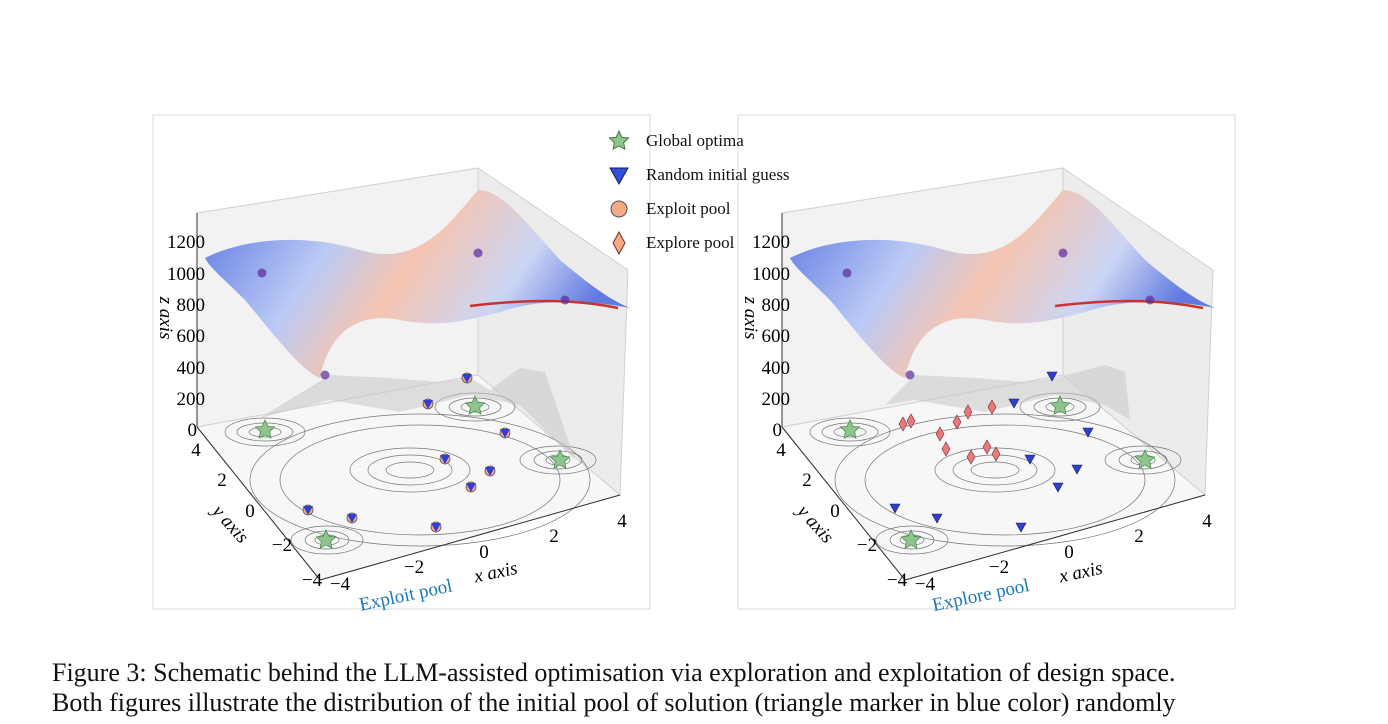 The width and height of the screenshot is (1388, 724). What do you see at coordinates (619, 243) in the screenshot?
I see `diamond-icon` at bounding box center [619, 243].